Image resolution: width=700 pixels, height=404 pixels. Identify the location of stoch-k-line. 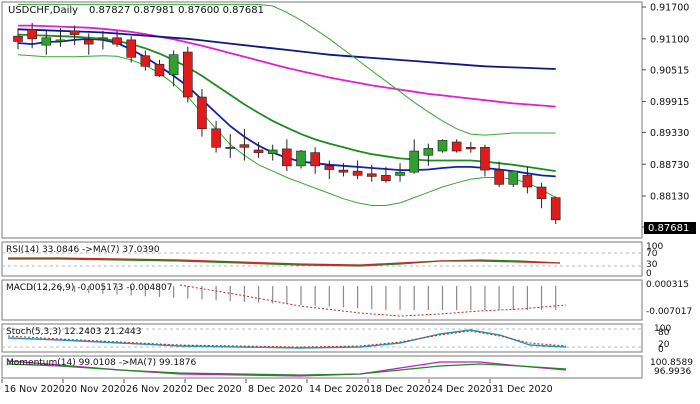
(287, 339).